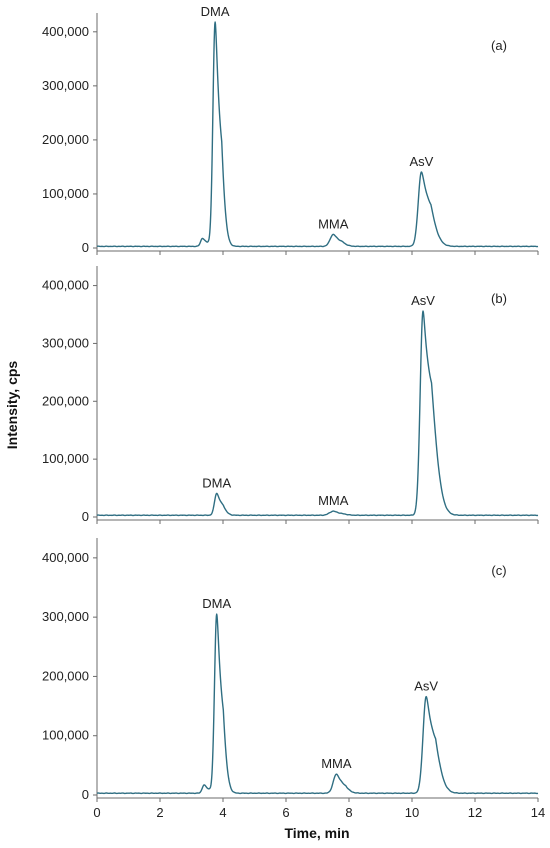 The image size is (550, 848). What do you see at coordinates (96, 812) in the screenshot?
I see `x-tick-label: 0` at bounding box center [96, 812].